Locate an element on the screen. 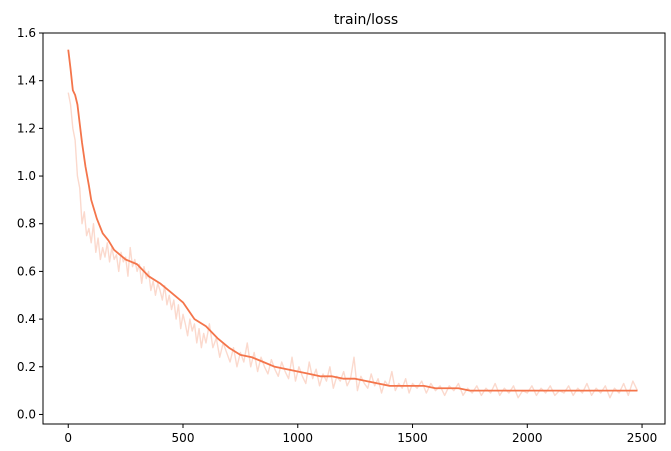 This screenshot has width=671, height=451. y-axis: 0.0 0.2 0.4 0.6 0.8 1.0 1.2 1.4 1.6 is located at coordinates (30, 223).